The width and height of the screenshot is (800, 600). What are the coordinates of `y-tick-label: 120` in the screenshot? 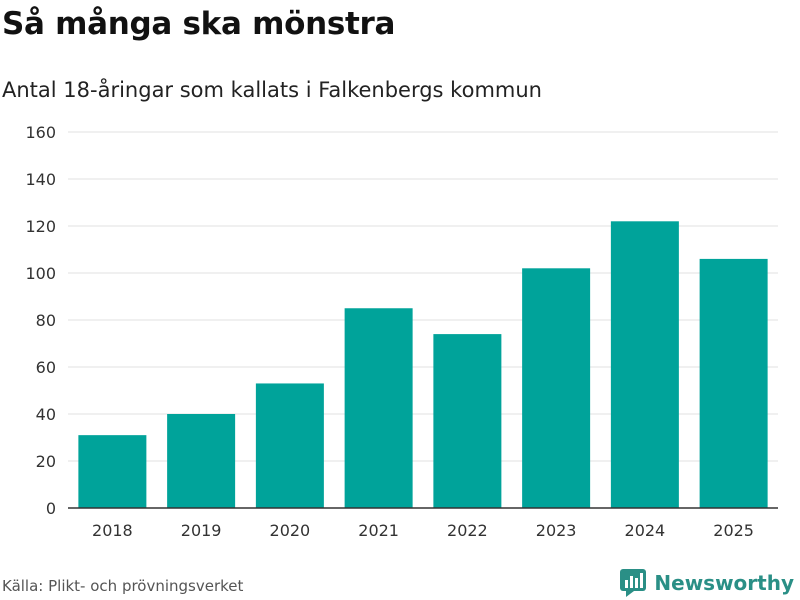 It's located at (40, 226).